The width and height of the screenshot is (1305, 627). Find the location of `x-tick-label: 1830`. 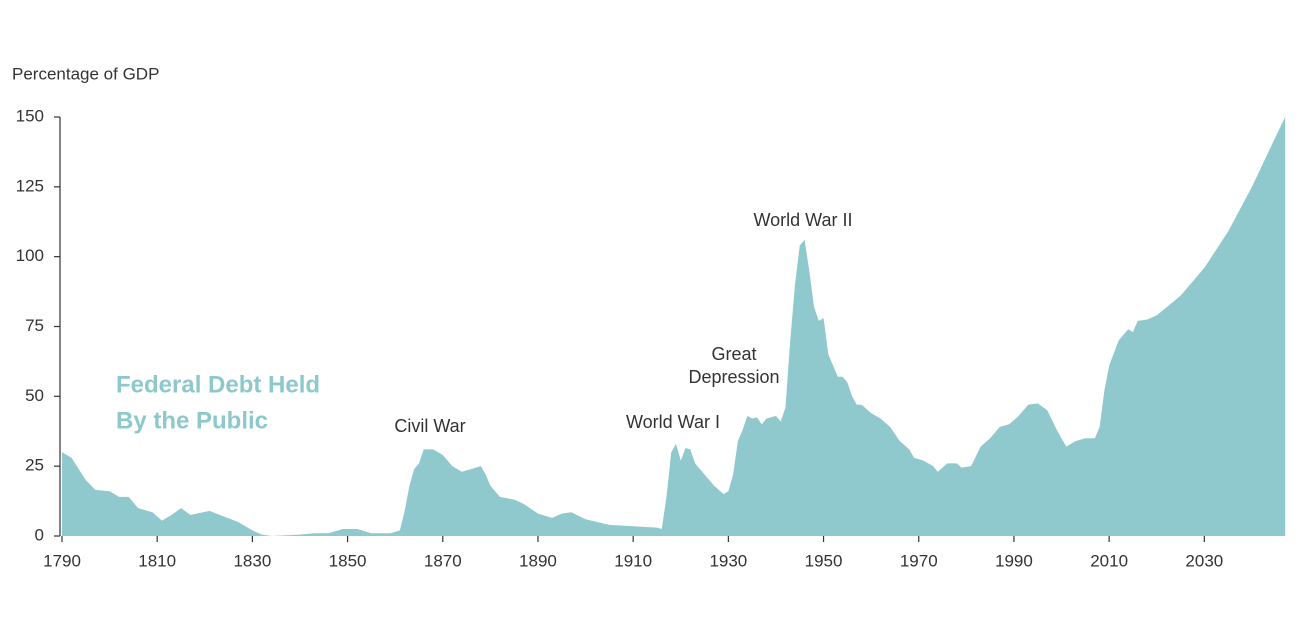

x-tick-label: 1830 is located at coordinates (252, 560).